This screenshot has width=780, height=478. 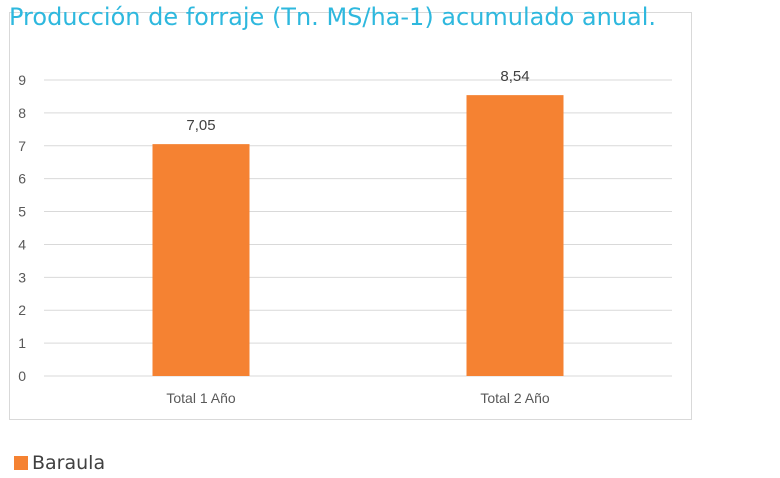 What do you see at coordinates (69, 463) in the screenshot?
I see `legend-label-baraula: Baraula` at bounding box center [69, 463].